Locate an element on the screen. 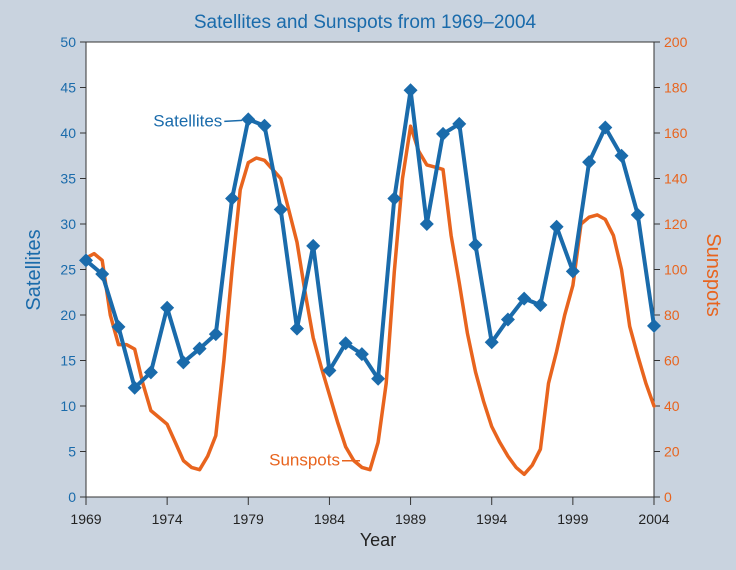  x-tick-label: 1969 is located at coordinates (85, 519).